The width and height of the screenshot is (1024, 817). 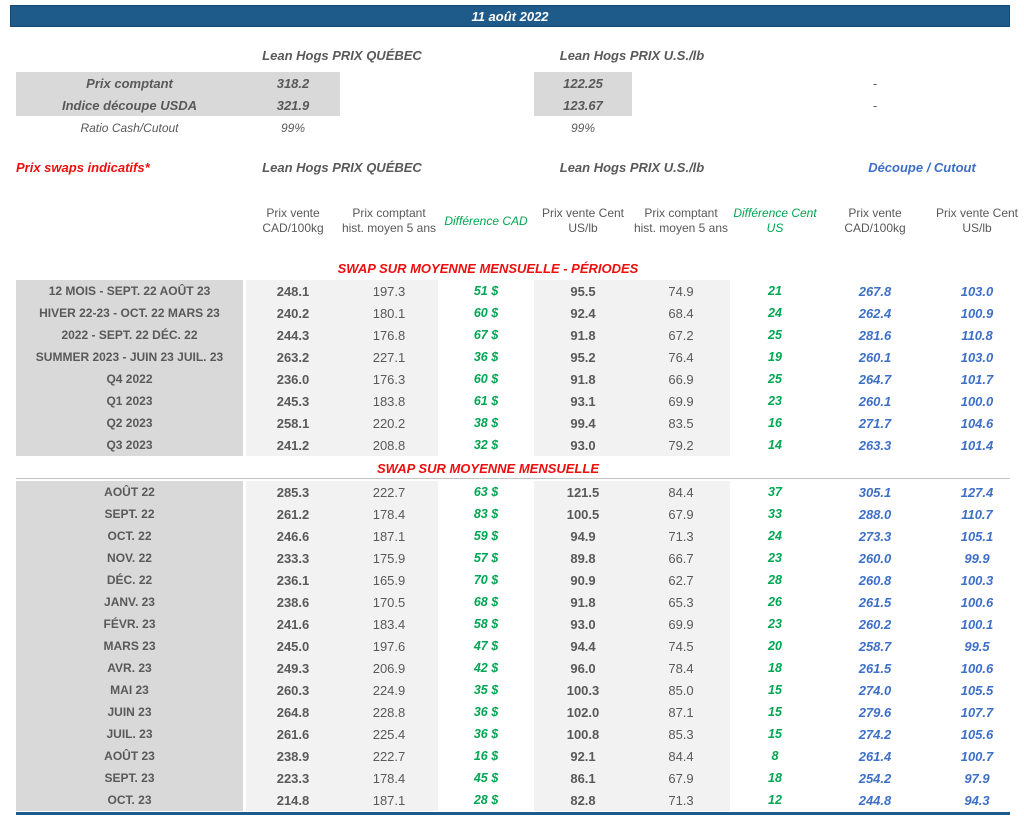 I want to click on prix-vente-cad-cell: 241.2, so click(x=293, y=445).